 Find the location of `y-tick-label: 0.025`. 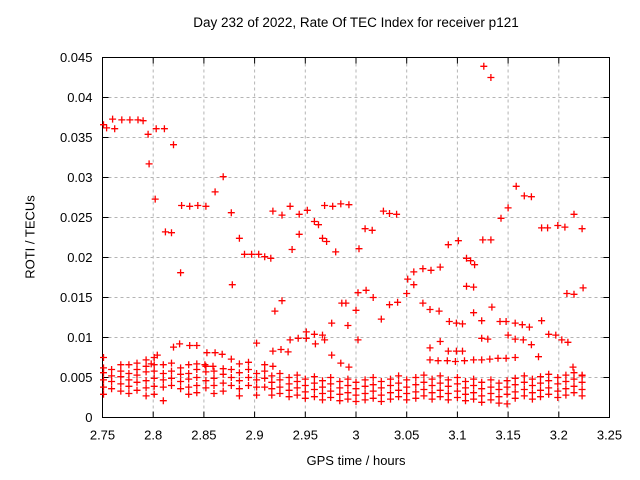

y-tick-label: 0.025 is located at coordinates (76, 217).